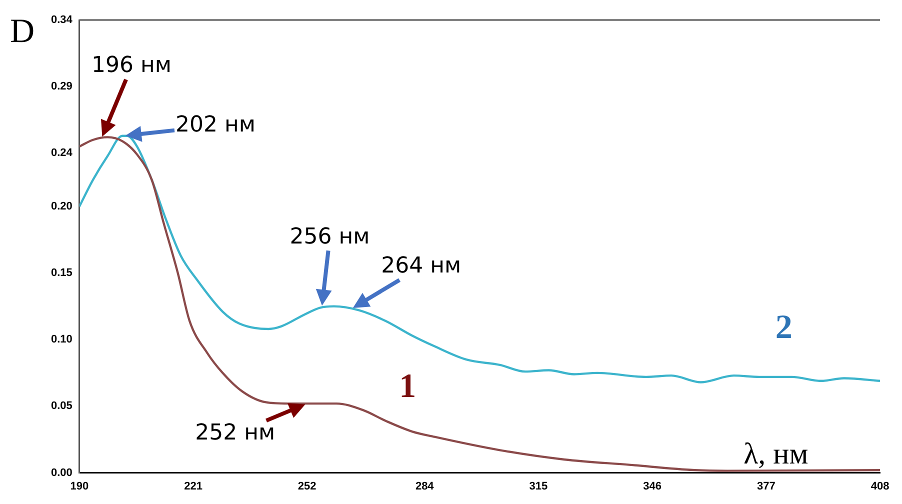  I want to click on y-tick-label: 0.20, so click(61, 206).